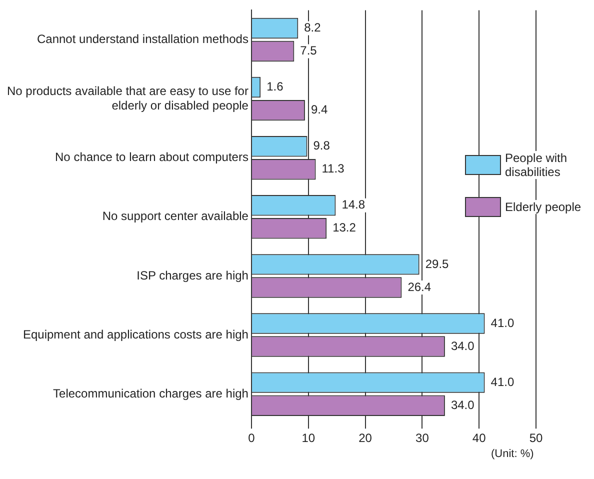 Image resolution: width=594 pixels, height=479 pixels. Describe the element at coordinates (252, 438) in the screenshot. I see `x-tick-label: 0` at that location.